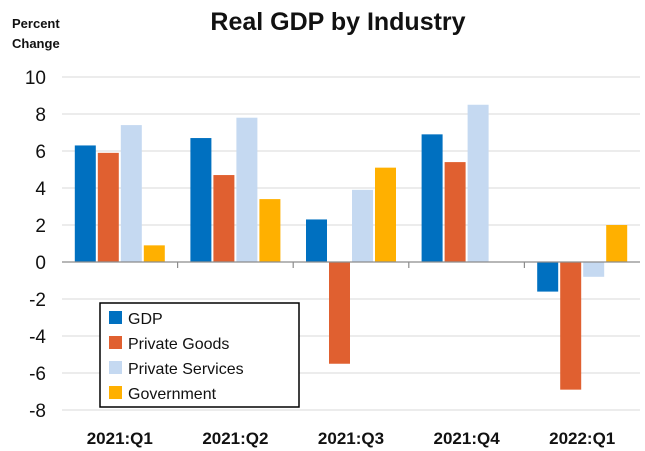  I want to click on bar-government-2021-q2, so click(270, 230).